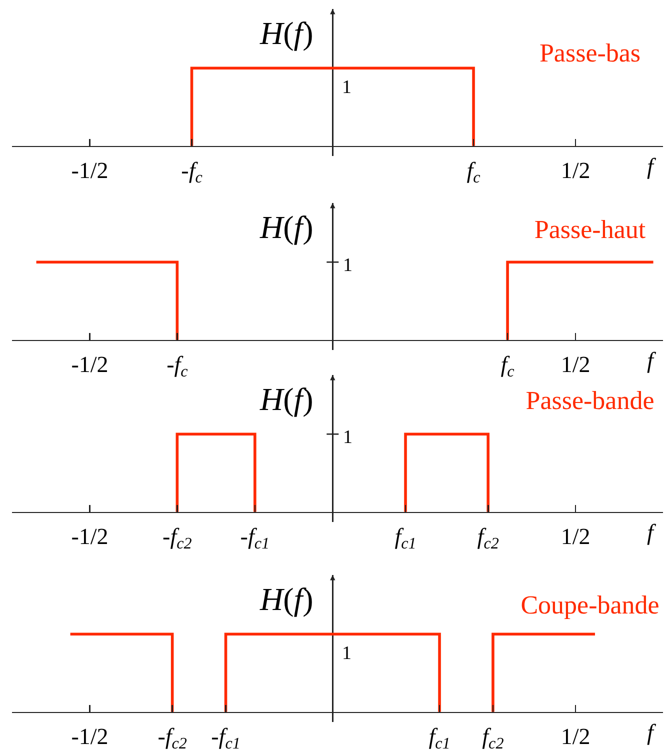 The width and height of the screenshot is (665, 754). What do you see at coordinates (590, 400) in the screenshot?
I see `chart-title: Passe-bande` at bounding box center [590, 400].